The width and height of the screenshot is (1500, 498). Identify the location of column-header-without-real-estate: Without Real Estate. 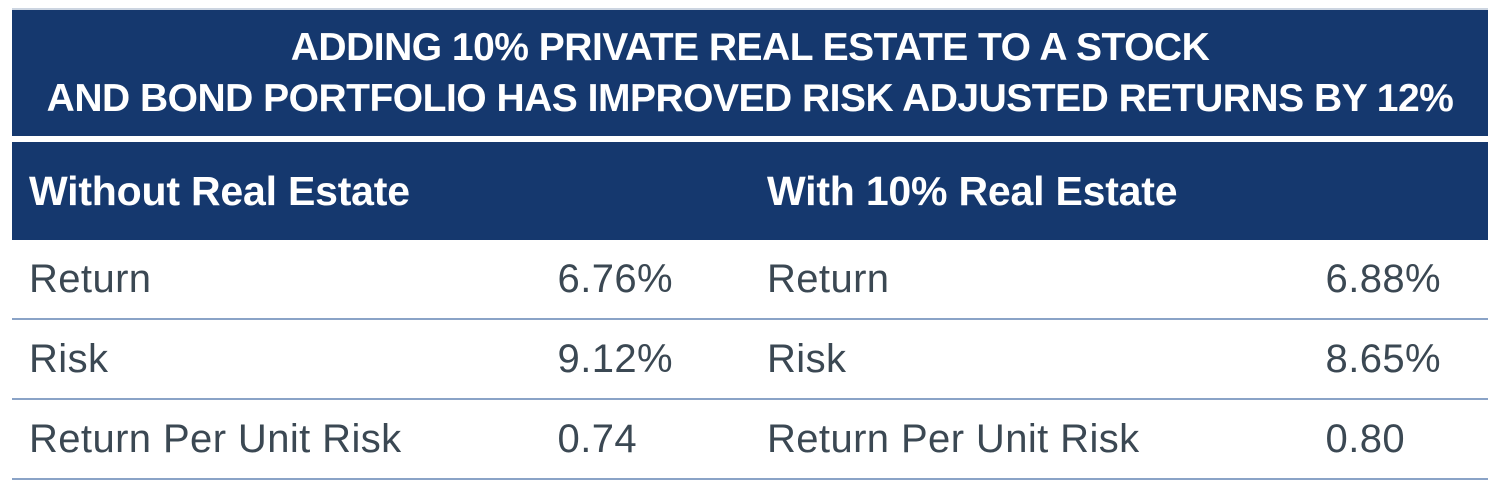
(219, 190).